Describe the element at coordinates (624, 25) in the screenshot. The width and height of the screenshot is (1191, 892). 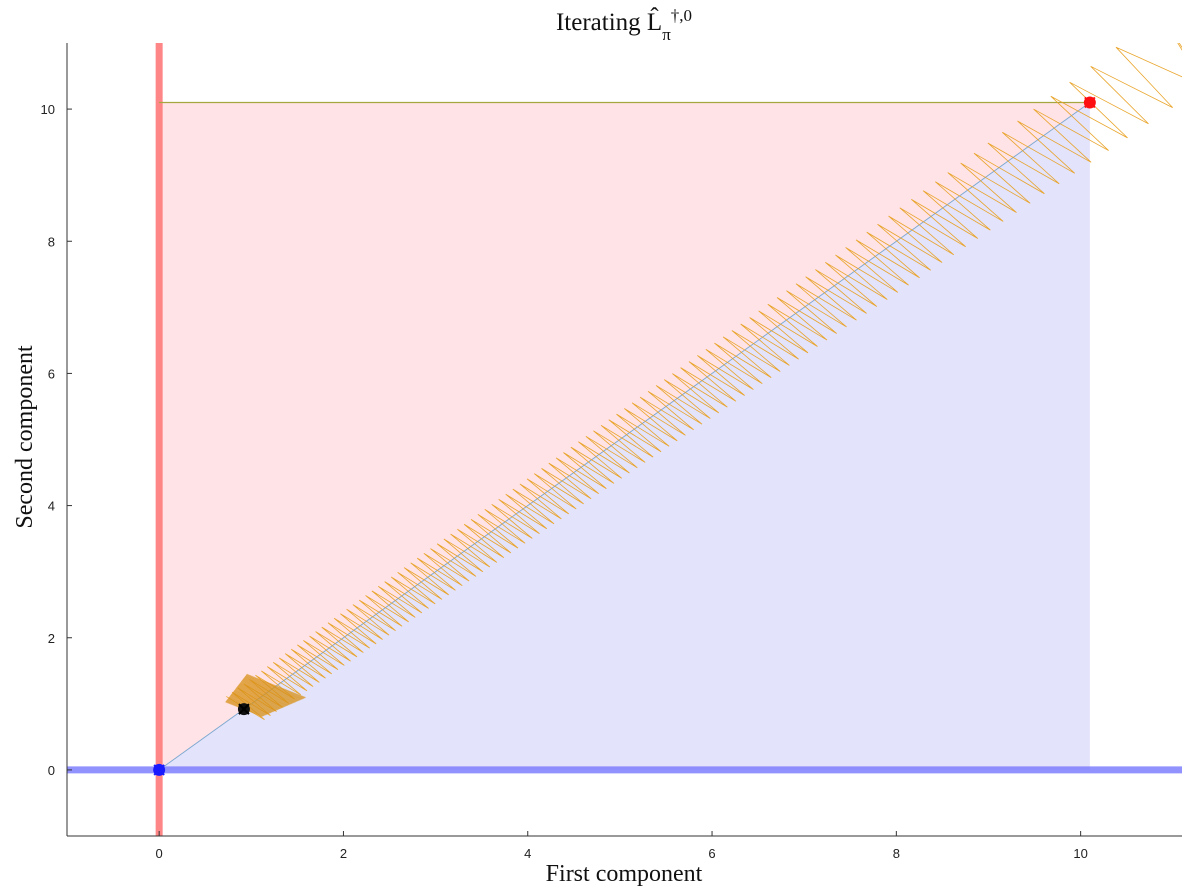
I see `chart-title: Iterating L̂π†,0` at that location.